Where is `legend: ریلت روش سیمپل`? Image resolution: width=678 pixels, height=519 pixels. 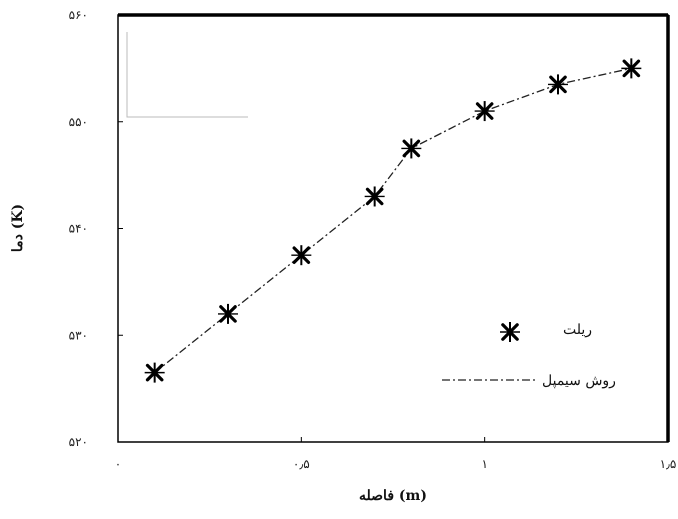
legend: ریلت روش سیمپل is located at coordinates (529, 355).